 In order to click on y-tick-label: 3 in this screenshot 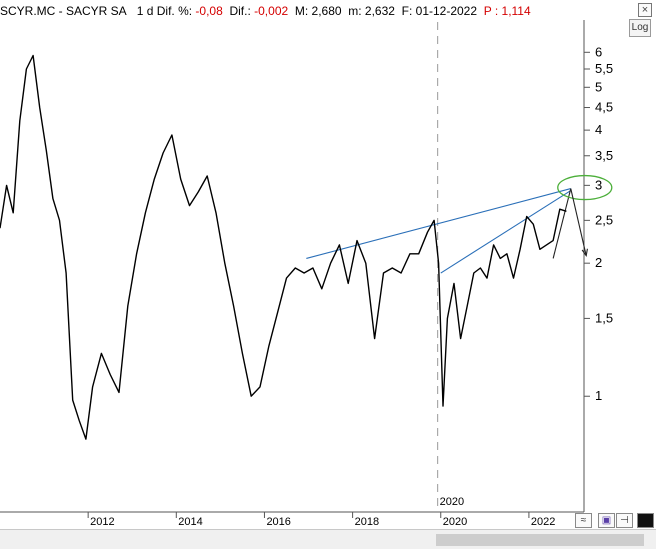, I will do `click(598, 184)`.